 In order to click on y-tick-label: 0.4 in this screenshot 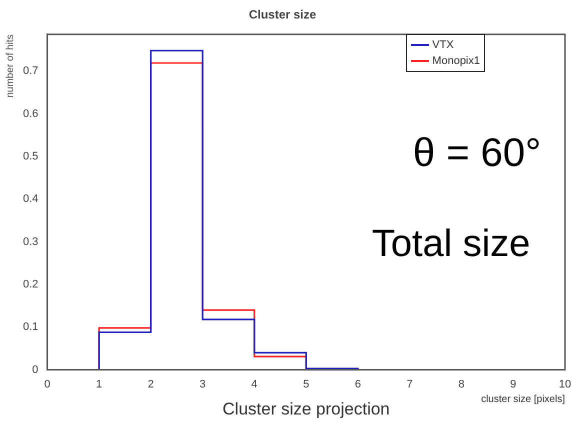, I will do `click(30, 199)`.